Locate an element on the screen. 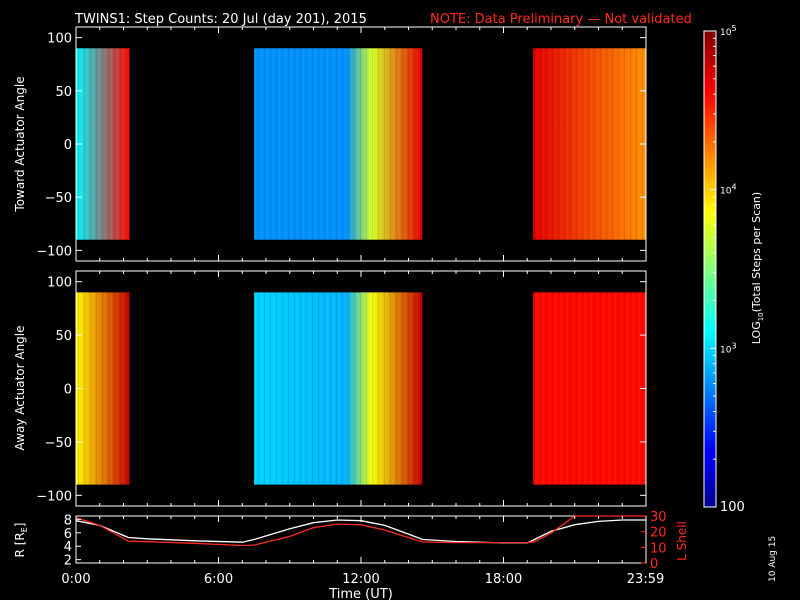  date-stamp: 10 Aug 15 is located at coordinates (773, 558).